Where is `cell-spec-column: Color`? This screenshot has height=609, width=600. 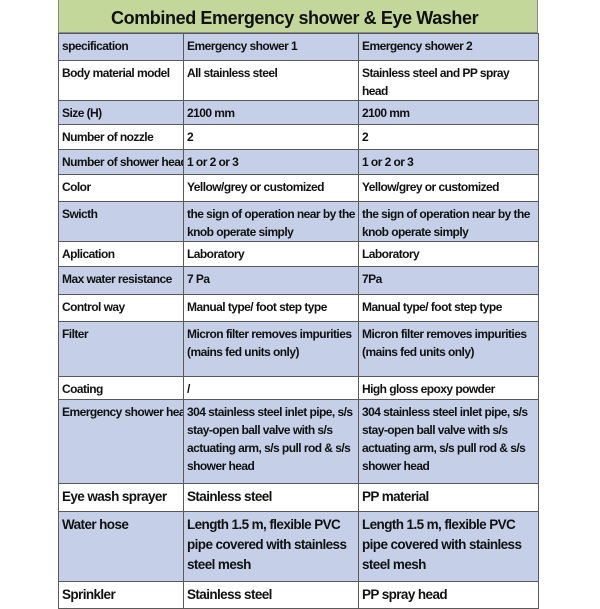 cell-spec-column: Color is located at coordinates (121, 188).